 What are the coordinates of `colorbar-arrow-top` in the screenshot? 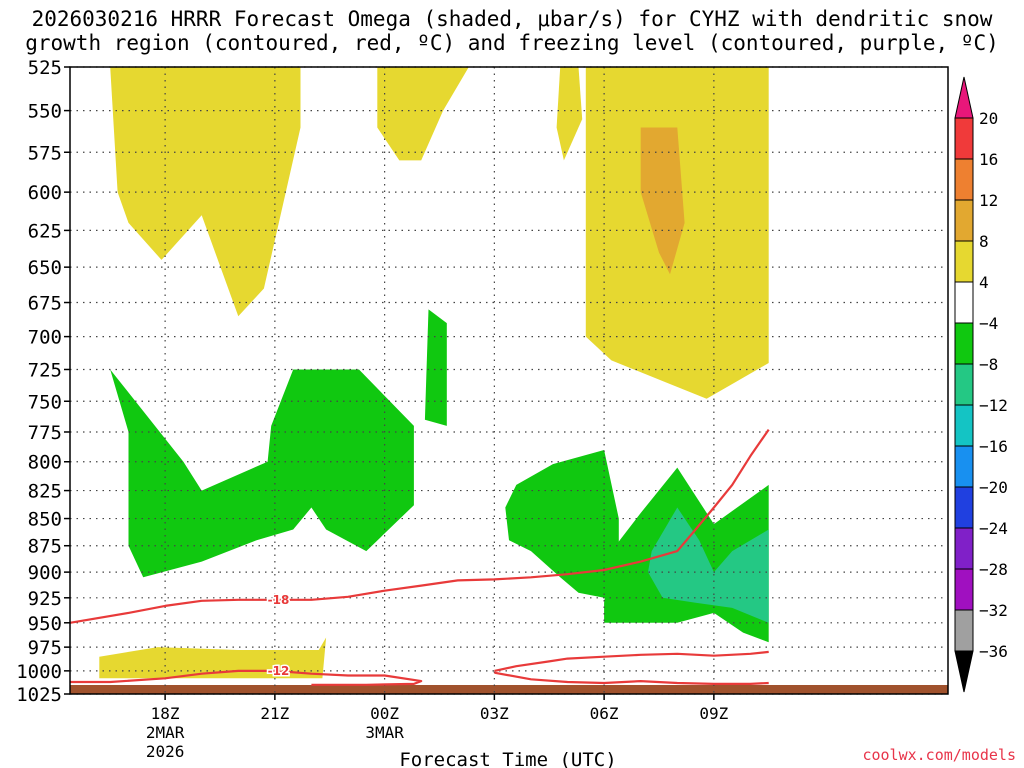 It's located at (964, 97).